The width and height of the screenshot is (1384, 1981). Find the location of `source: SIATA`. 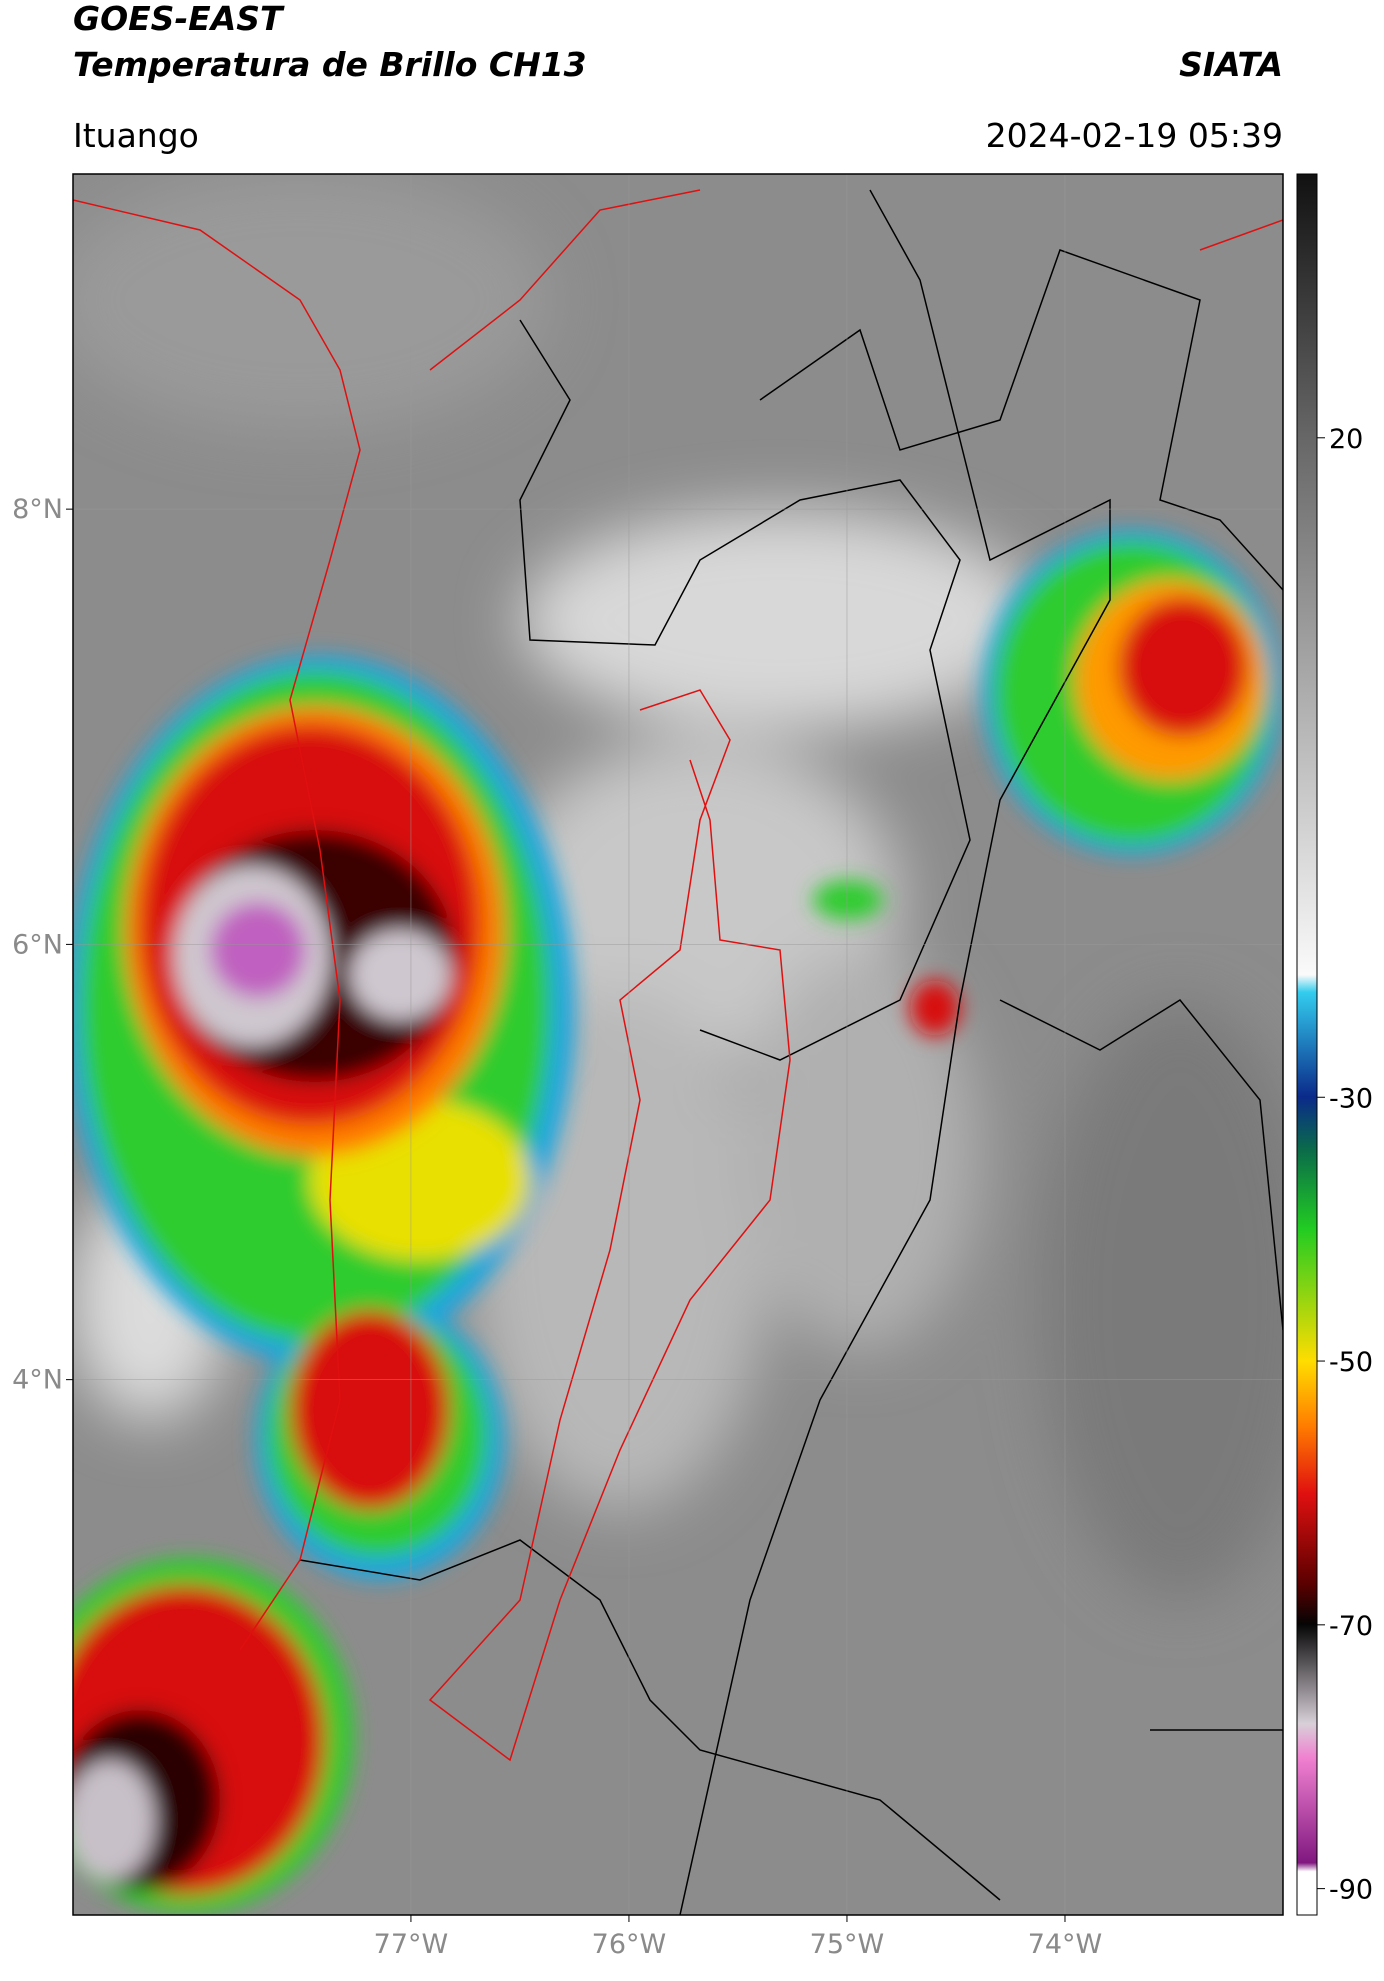

source: SIATA is located at coordinates (1231, 64).